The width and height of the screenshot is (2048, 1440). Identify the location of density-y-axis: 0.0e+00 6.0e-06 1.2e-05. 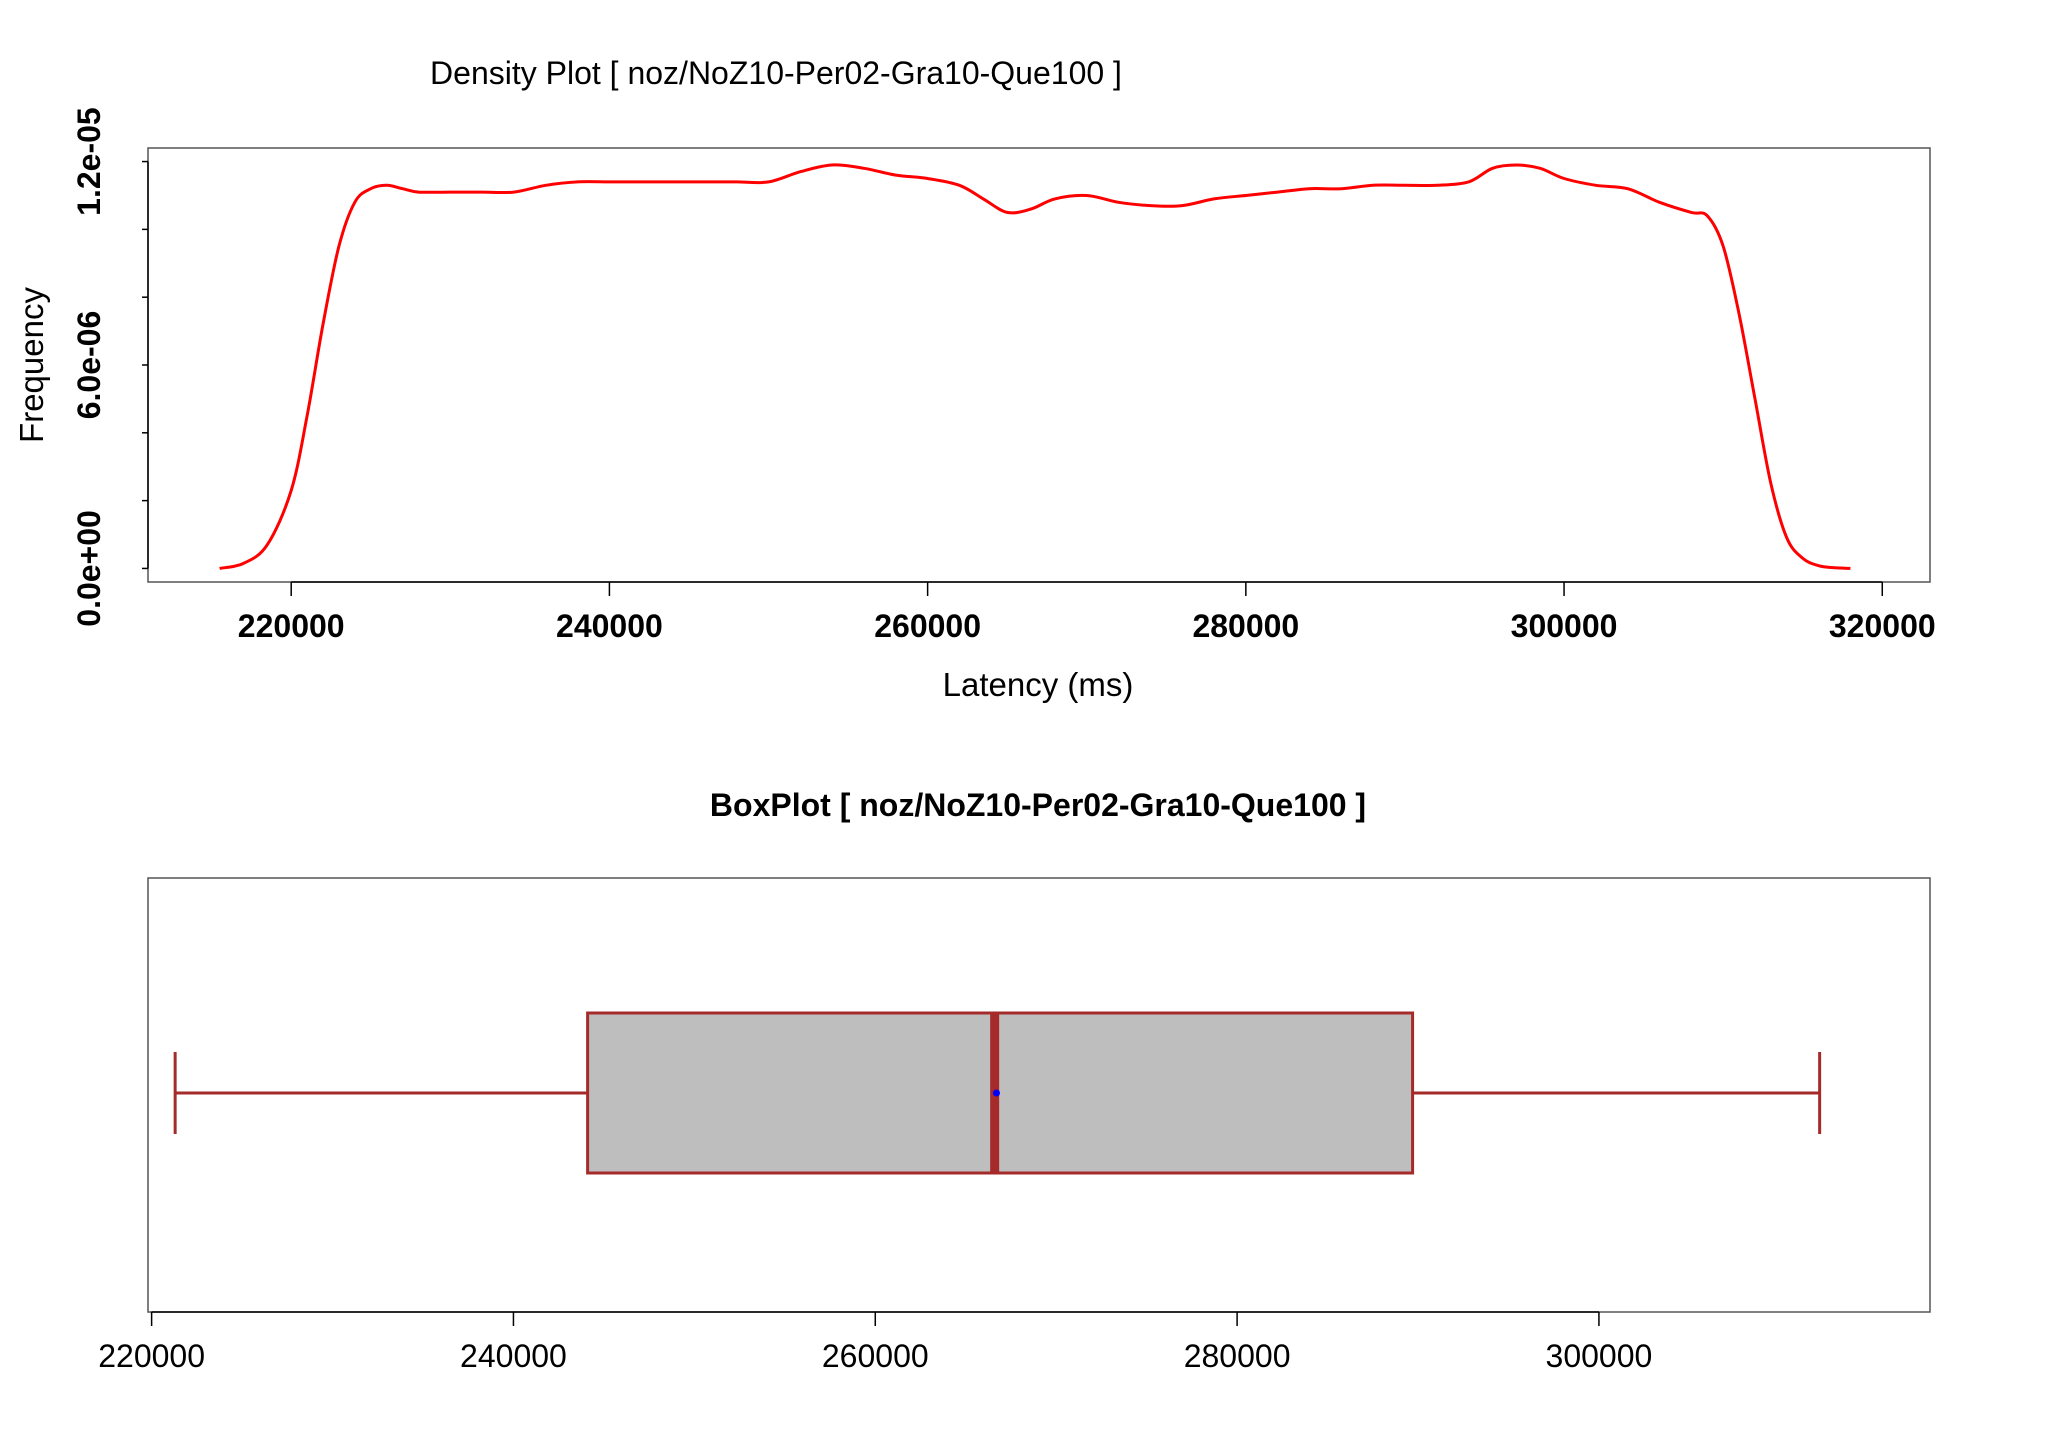
(110, 367).